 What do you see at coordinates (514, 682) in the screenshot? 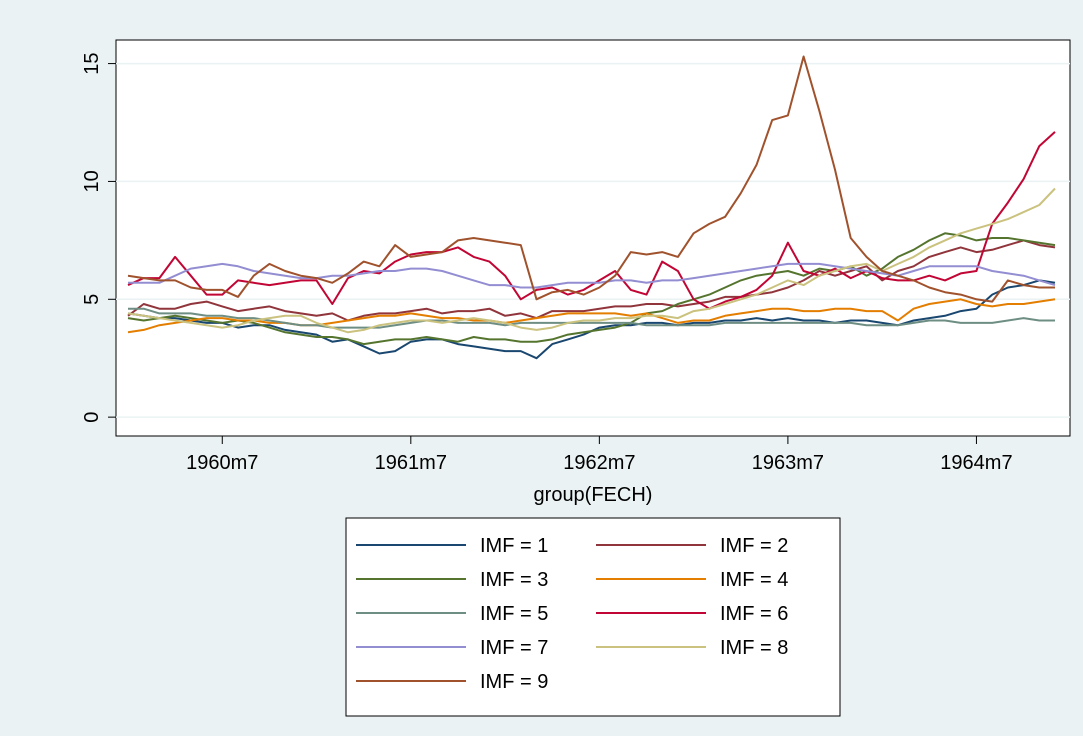
I see `legend-label: IMF = 9` at bounding box center [514, 682].